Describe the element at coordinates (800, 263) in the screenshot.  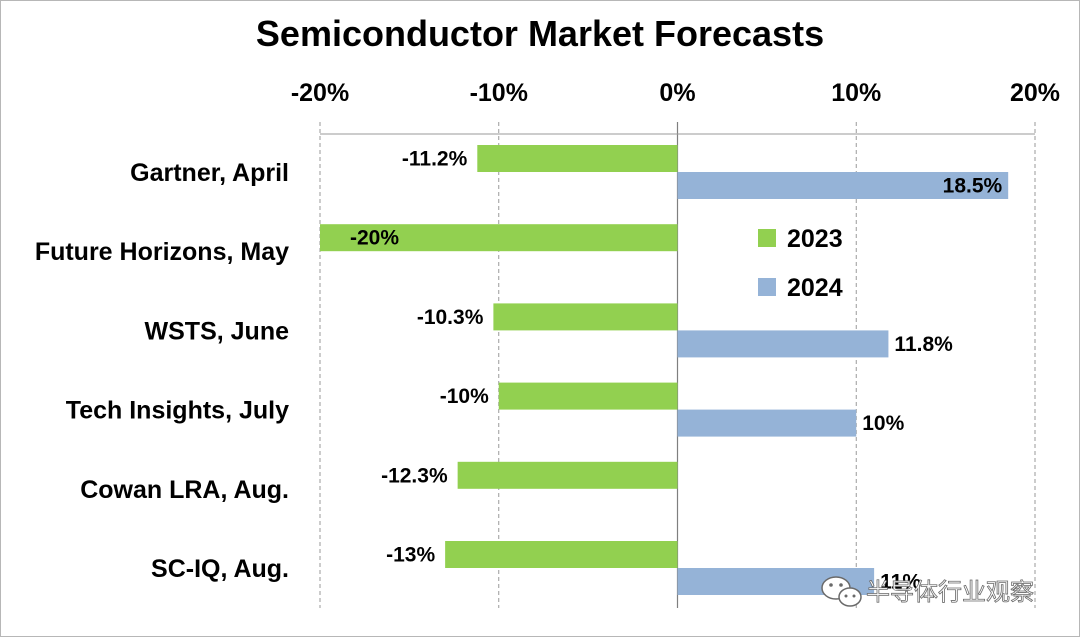
I see `legend: 2023 2024` at that location.